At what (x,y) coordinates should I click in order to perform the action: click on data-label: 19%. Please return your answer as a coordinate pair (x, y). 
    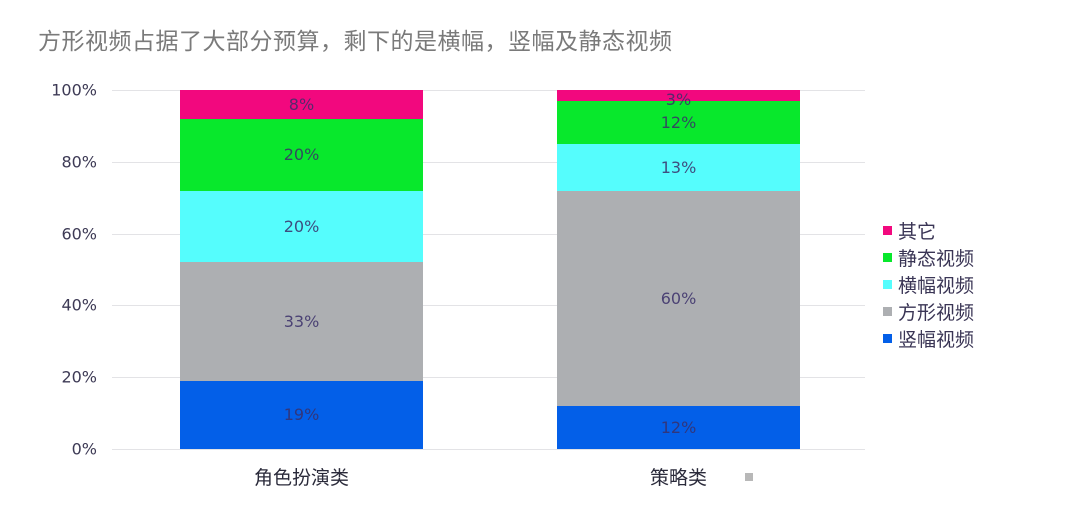
    Looking at the image, I should click on (301, 415).